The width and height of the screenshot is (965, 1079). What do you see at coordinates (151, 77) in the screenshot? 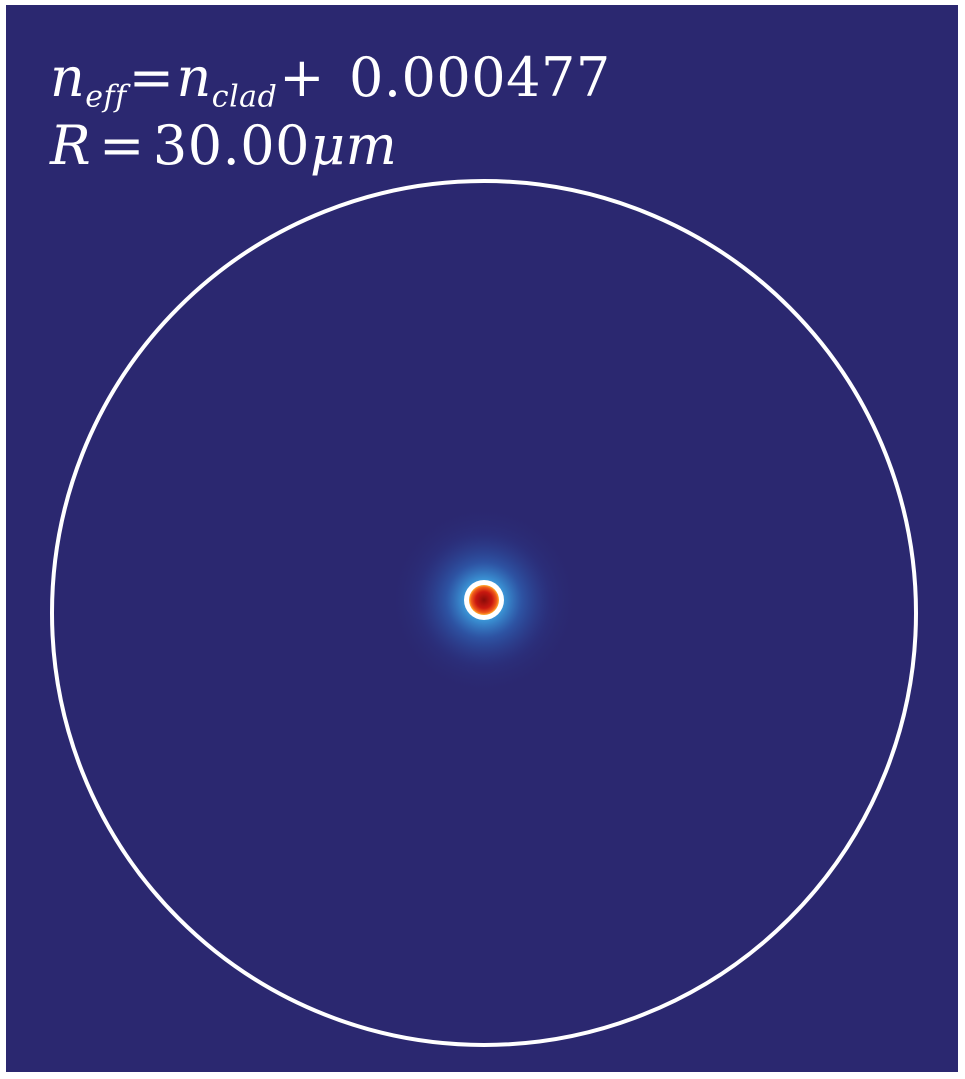
I see `equals-sign: =` at bounding box center [151, 77].